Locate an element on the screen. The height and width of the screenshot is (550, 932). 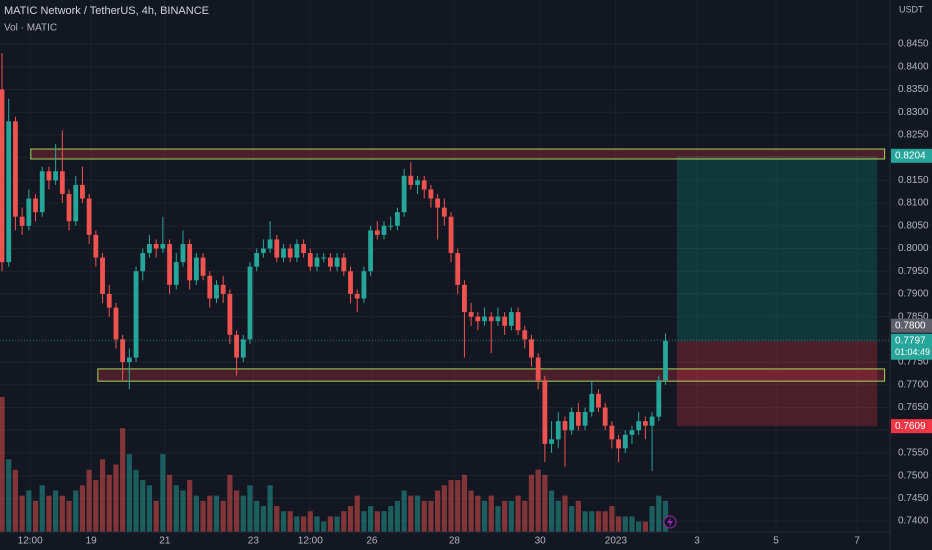
y-tick-label: 0.8050 is located at coordinates (913, 225).